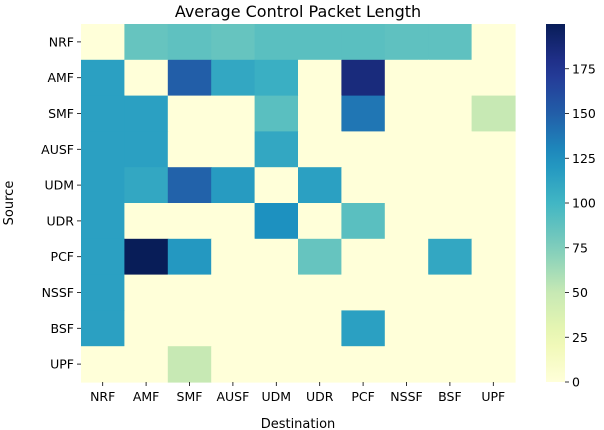 The image size is (604, 430). I want to click on x-tick-label: NRF, so click(102, 396).